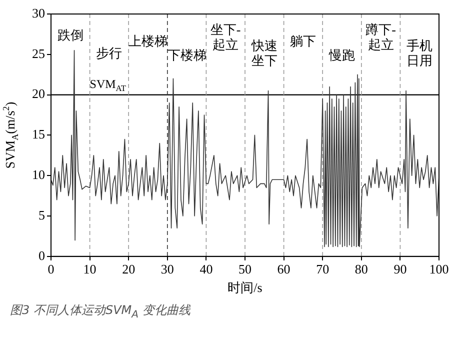  I want to click on annotation: 快速坐下, so click(264, 53).